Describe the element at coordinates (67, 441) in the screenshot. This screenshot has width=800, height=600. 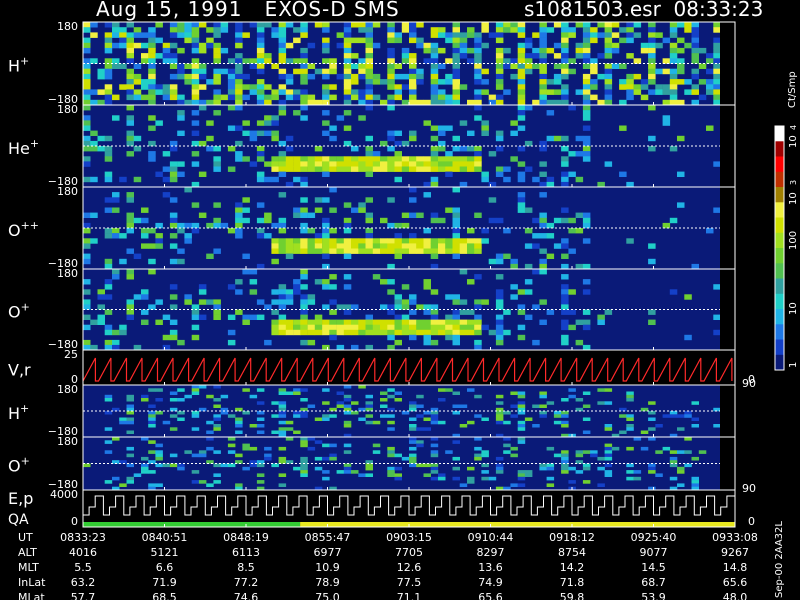
I see `y-tick-top: 180` at that location.